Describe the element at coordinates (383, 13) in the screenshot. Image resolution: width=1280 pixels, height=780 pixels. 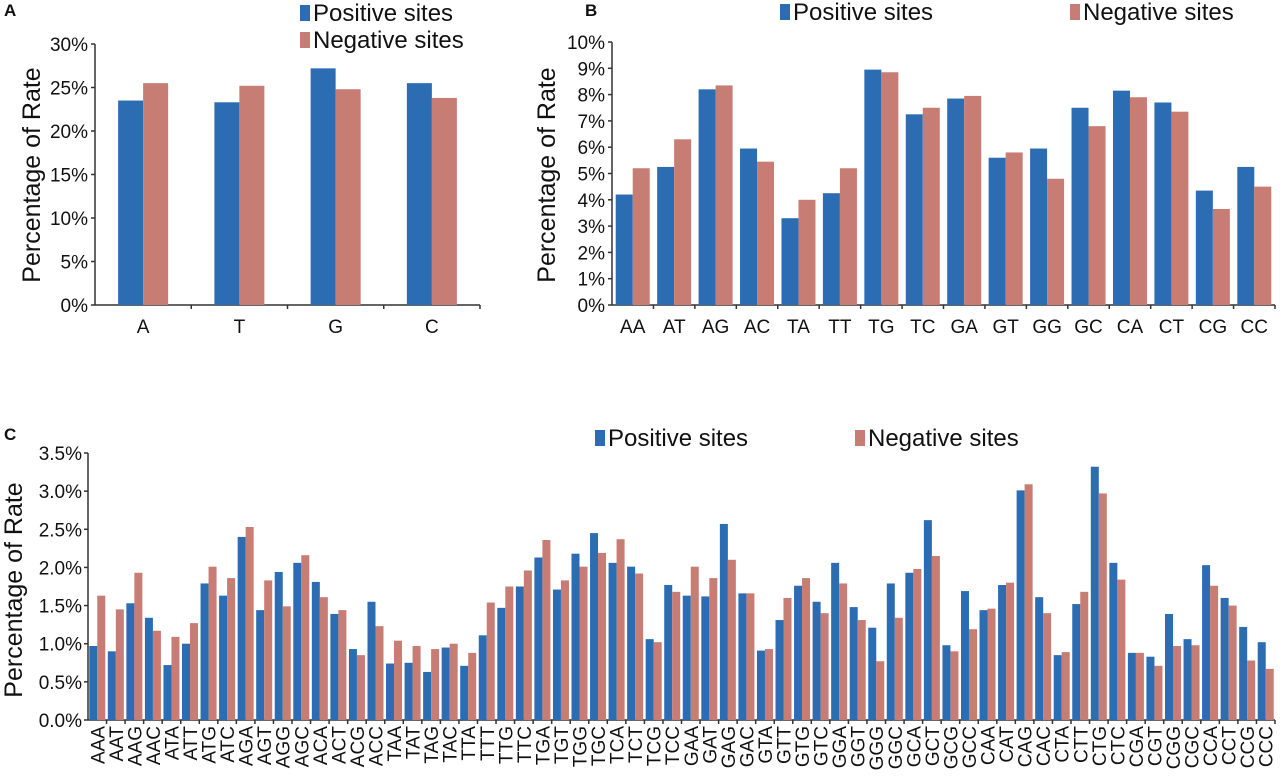
I see `legend-label-positive: Positive sites` at that location.